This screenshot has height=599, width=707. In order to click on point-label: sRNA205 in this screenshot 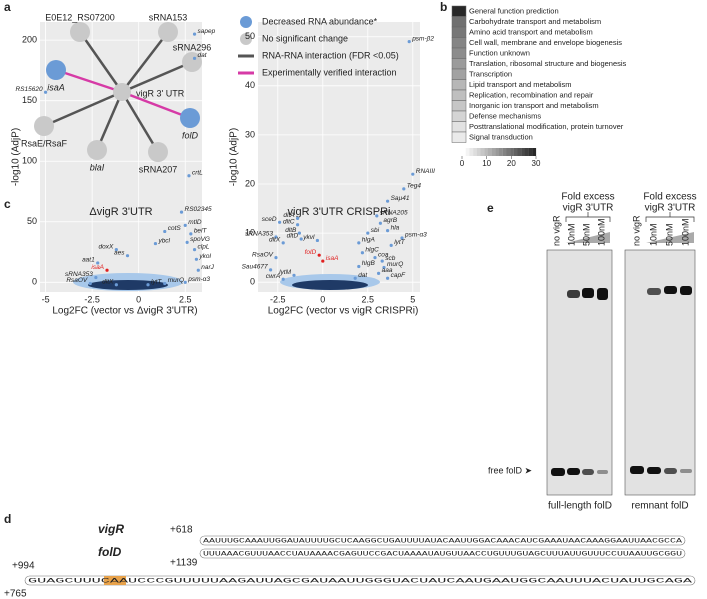, I will do `click(394, 213)`.